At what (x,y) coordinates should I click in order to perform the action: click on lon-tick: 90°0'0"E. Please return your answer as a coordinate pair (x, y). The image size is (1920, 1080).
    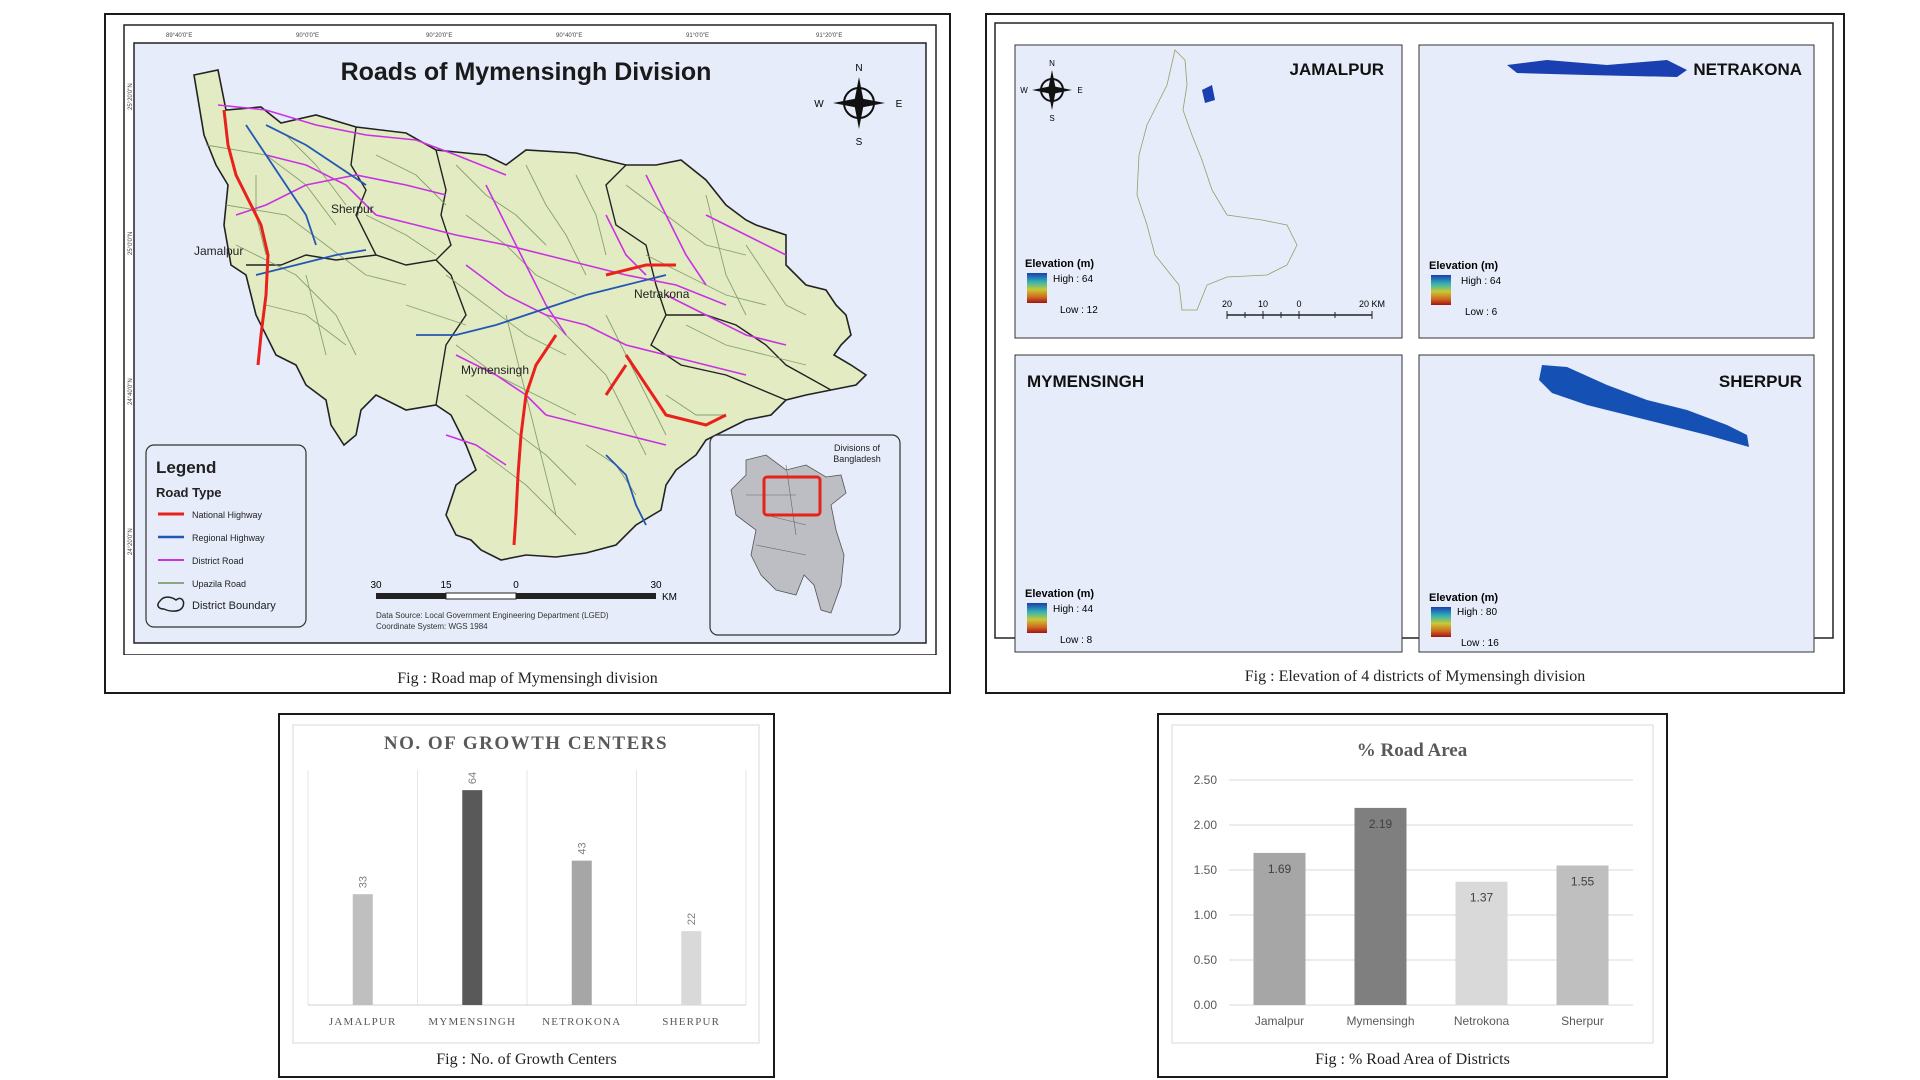
    Looking at the image, I should click on (307, 36).